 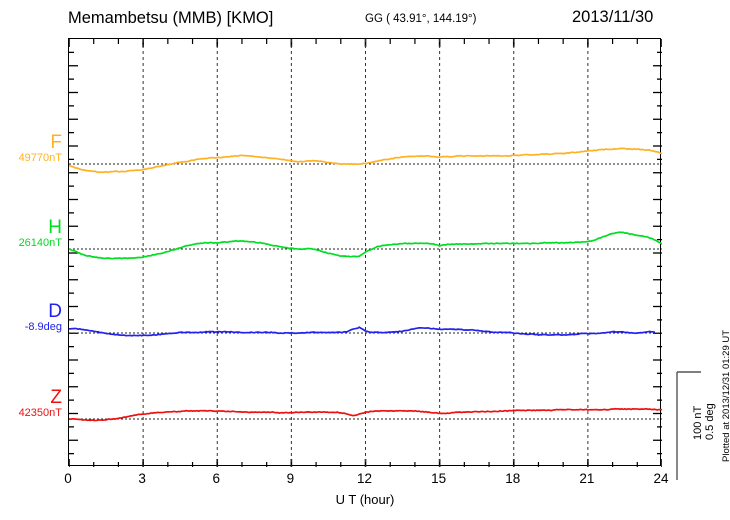 I want to click on component-label-f: F 49770nT, so click(x=31, y=149).